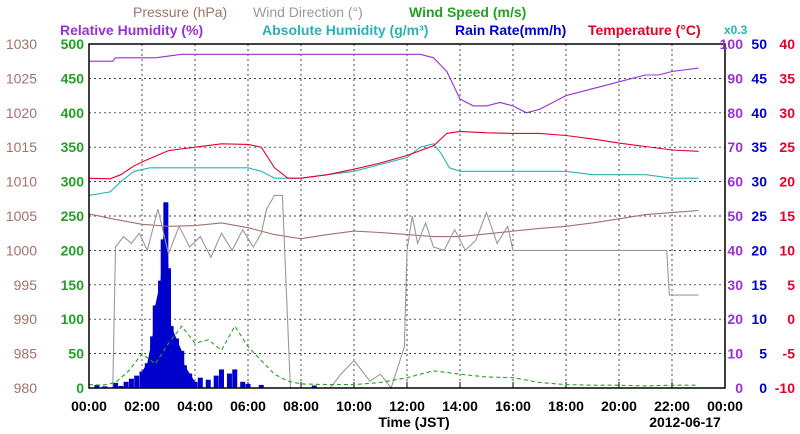  Describe the element at coordinates (735, 354) in the screenshot. I see `y-tick-relative-humidity: 10` at that location.